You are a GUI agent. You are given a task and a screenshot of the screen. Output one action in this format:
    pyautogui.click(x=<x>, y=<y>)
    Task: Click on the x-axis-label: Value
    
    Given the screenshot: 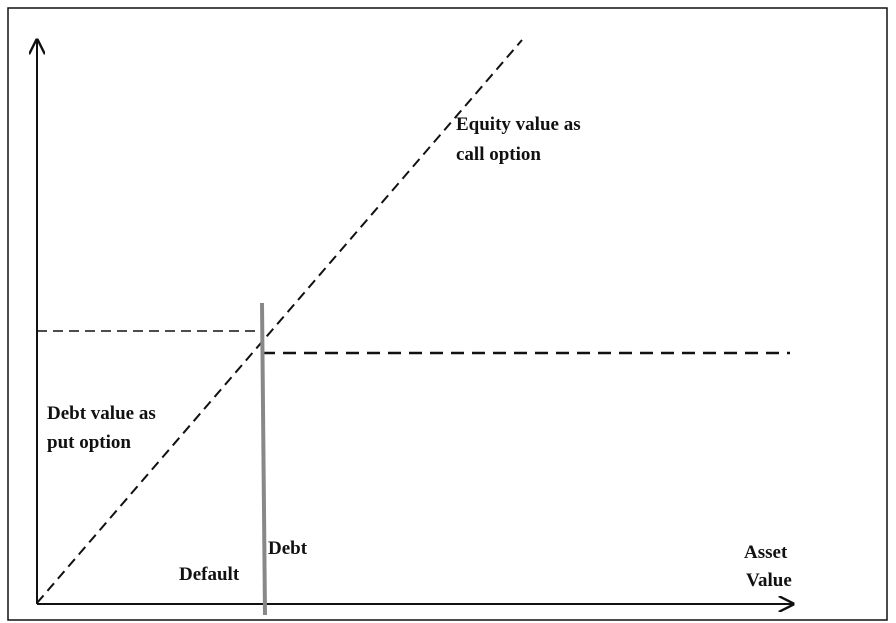 What is the action you would take?
    pyautogui.click(x=769, y=580)
    